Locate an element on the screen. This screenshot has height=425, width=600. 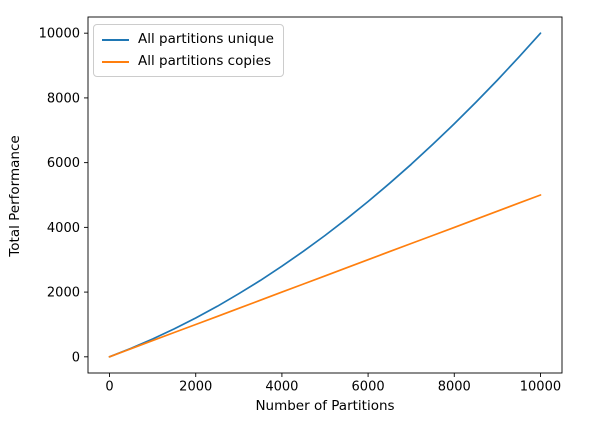
y-tick-label: 10000 is located at coordinates (59, 34).